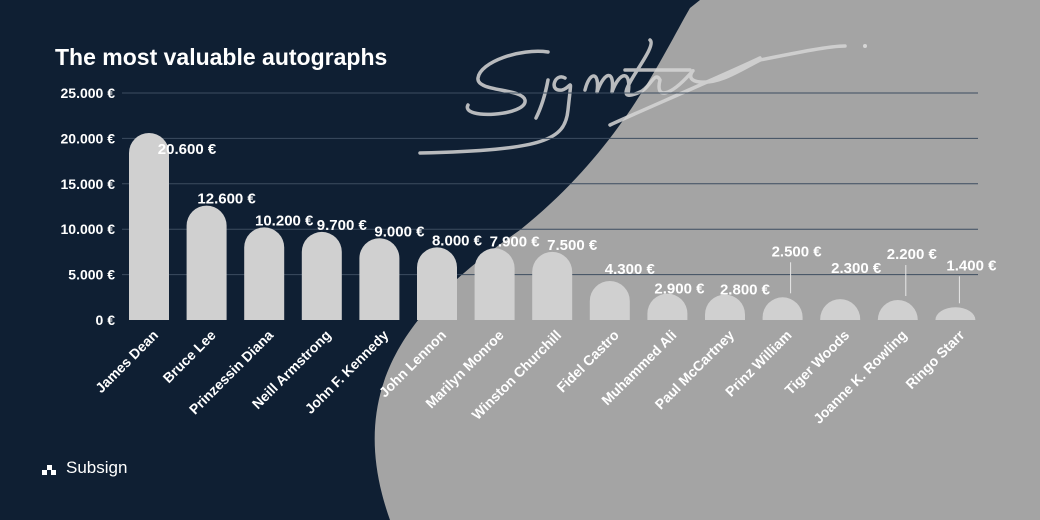  I want to click on x-tick-label: Ringo Starr, so click(935, 359).